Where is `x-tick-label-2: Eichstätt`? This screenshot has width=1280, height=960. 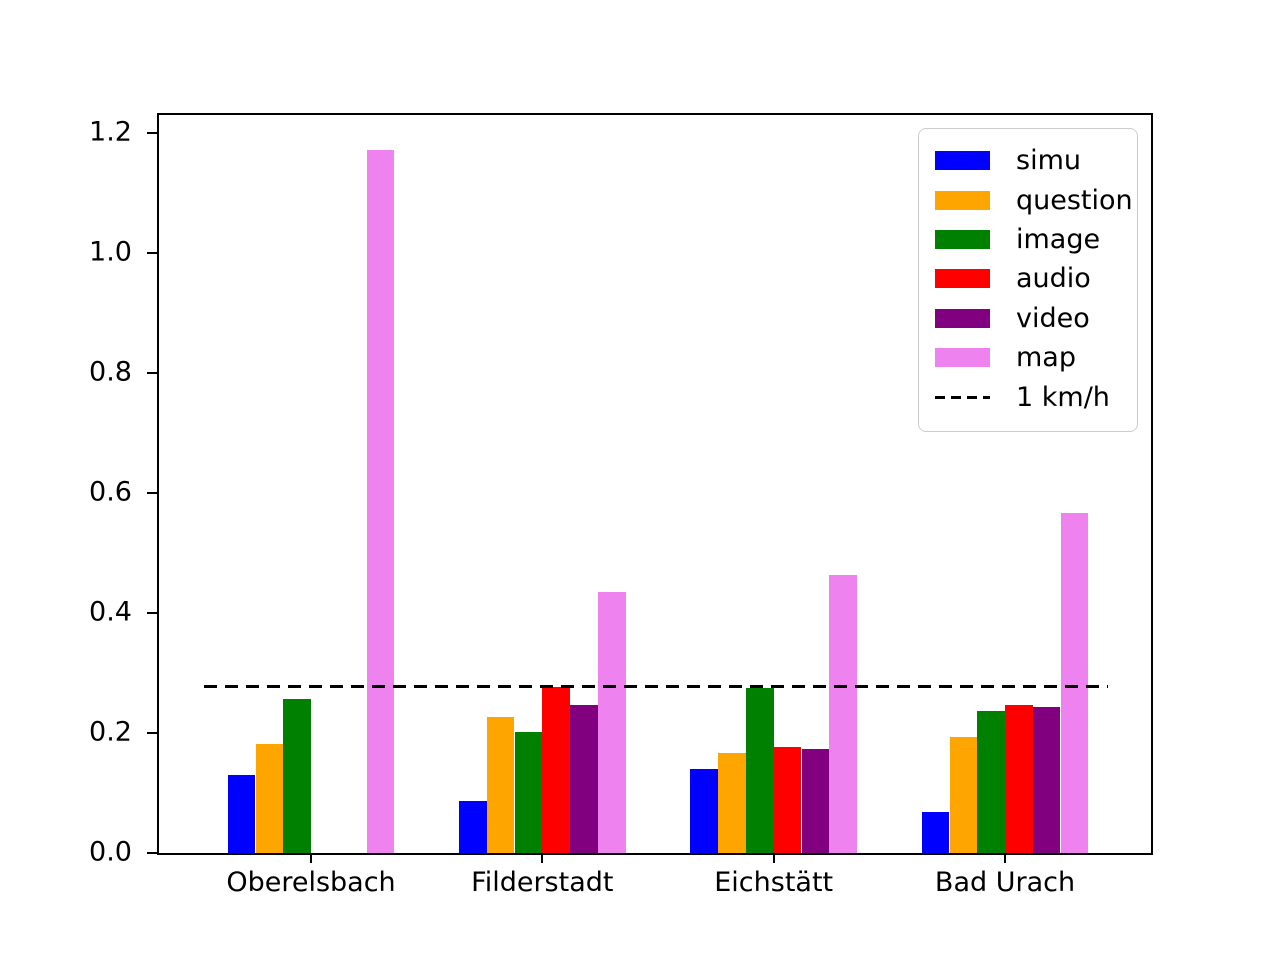
x-tick-label-2: Eichstätt is located at coordinates (774, 882).